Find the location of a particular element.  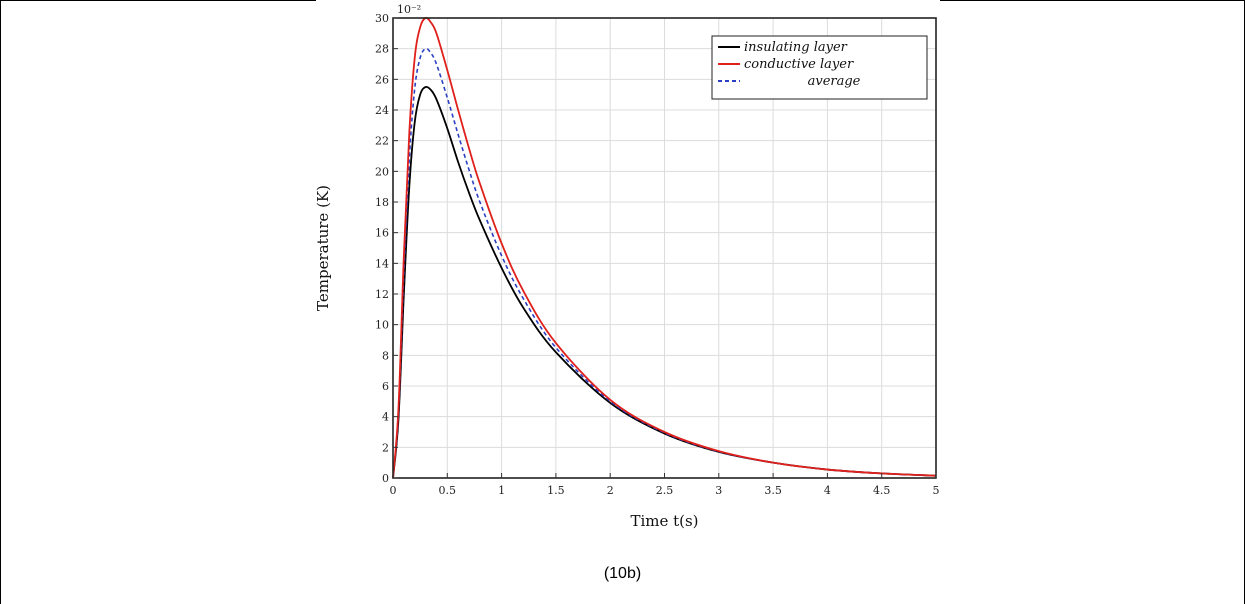

legend-label: insulating layer is located at coordinates (796, 47).